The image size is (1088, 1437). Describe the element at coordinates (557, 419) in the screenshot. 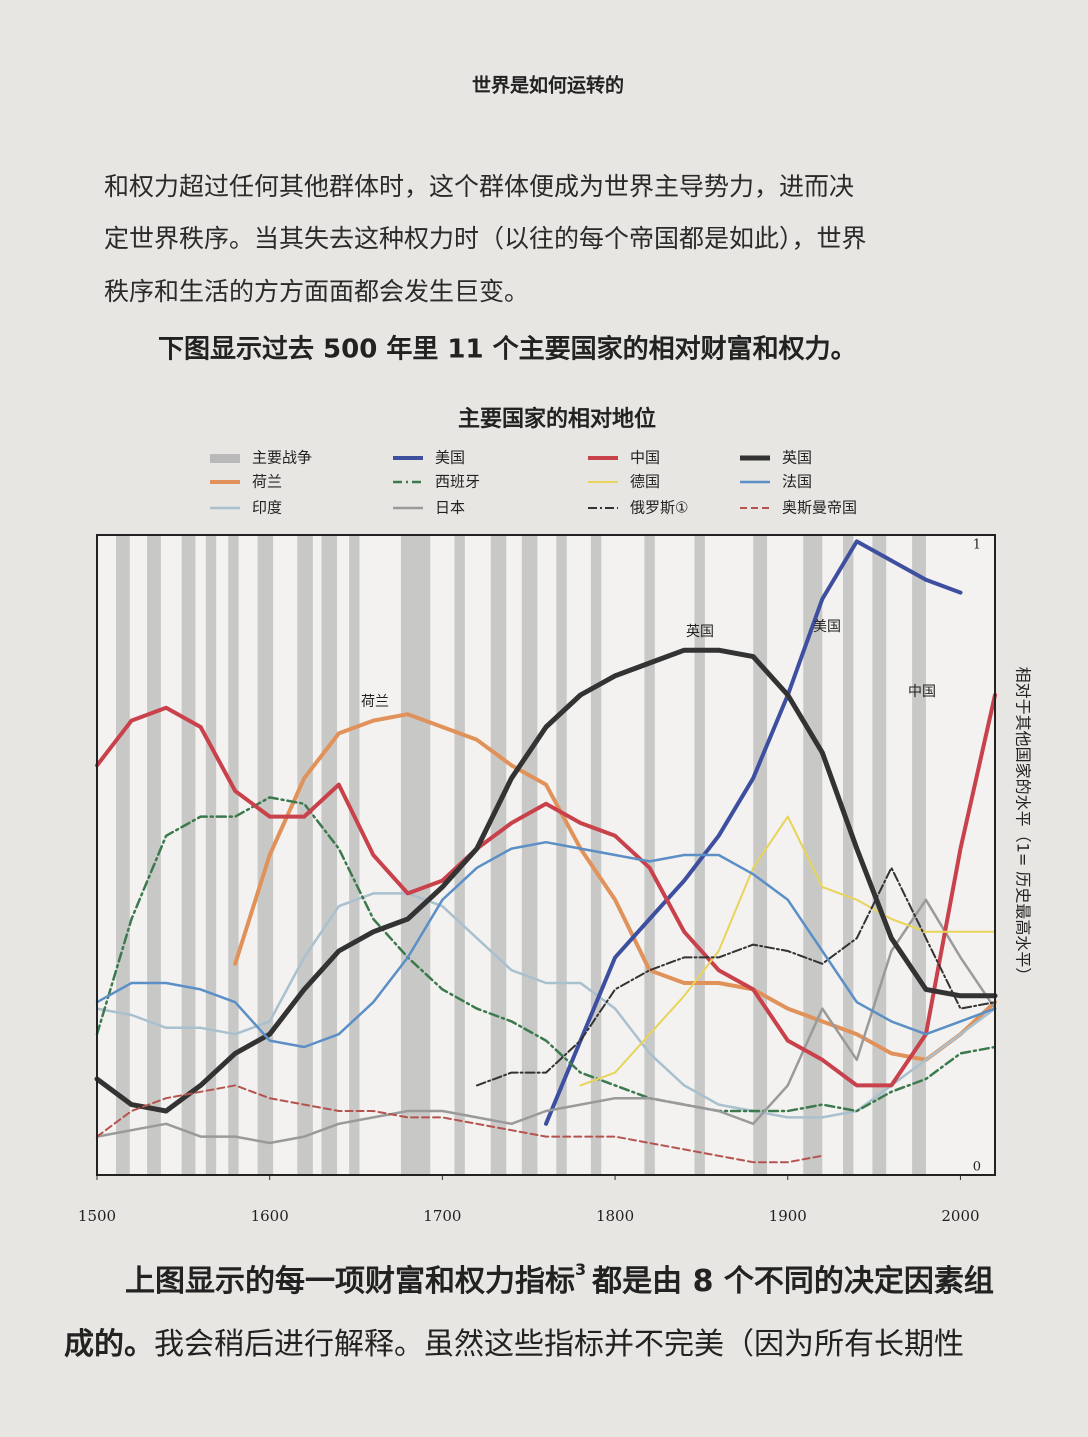

I see `chart-title: 主要国家的相对地位` at that location.